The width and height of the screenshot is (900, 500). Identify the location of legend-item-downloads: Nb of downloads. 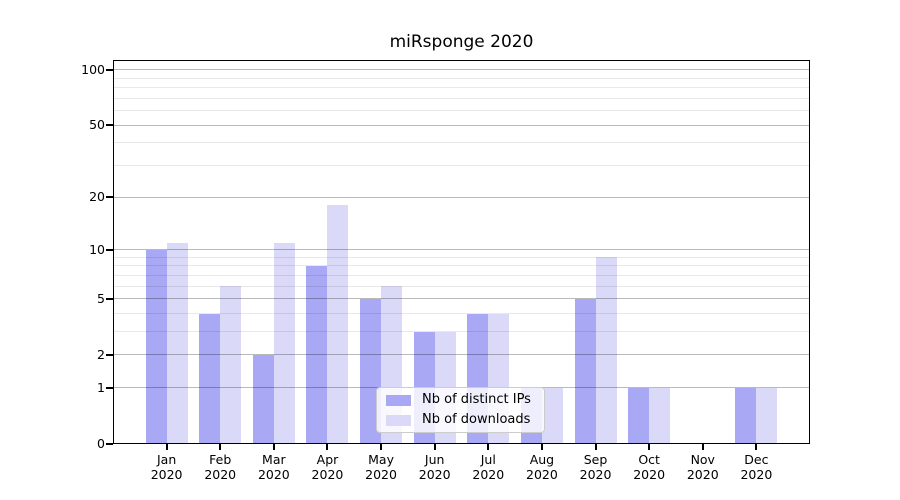
(460, 420).